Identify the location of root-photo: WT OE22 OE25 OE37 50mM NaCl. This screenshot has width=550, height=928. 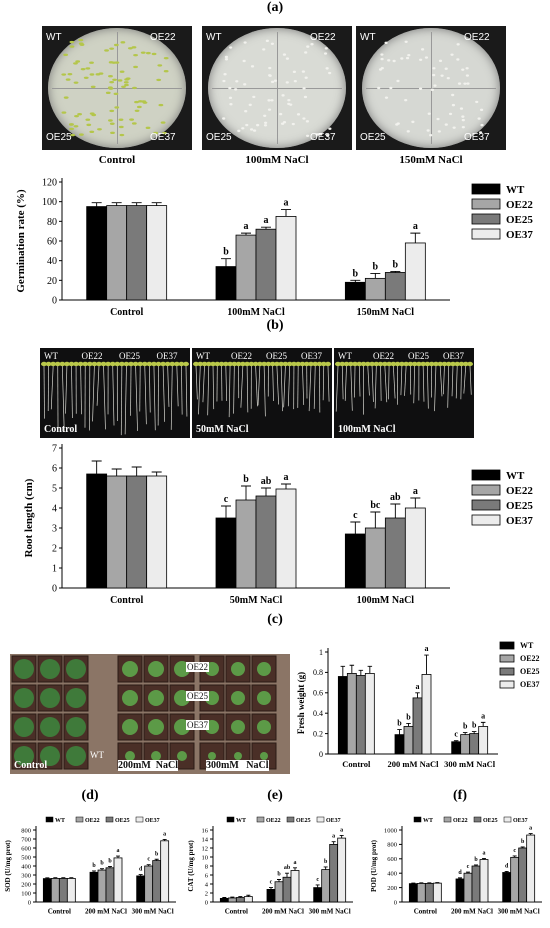
(262, 393).